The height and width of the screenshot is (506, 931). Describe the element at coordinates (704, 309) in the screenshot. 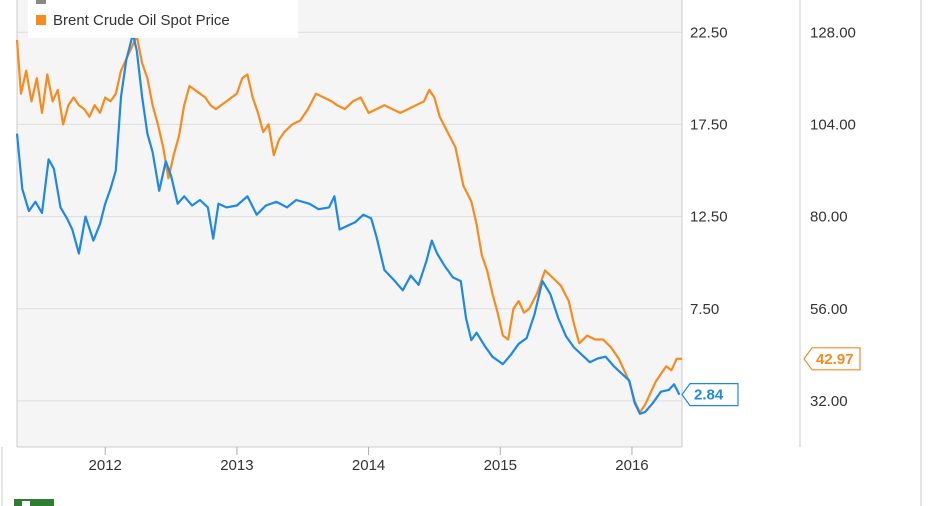

I see `left-tick-label: 7.50` at that location.